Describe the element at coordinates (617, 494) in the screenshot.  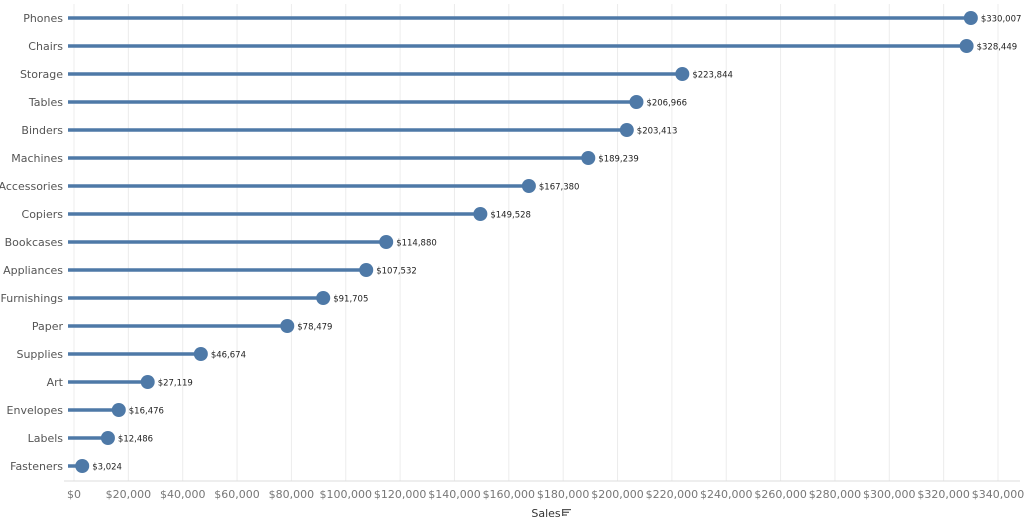
I see `x-tick-label: $200,000` at that location.